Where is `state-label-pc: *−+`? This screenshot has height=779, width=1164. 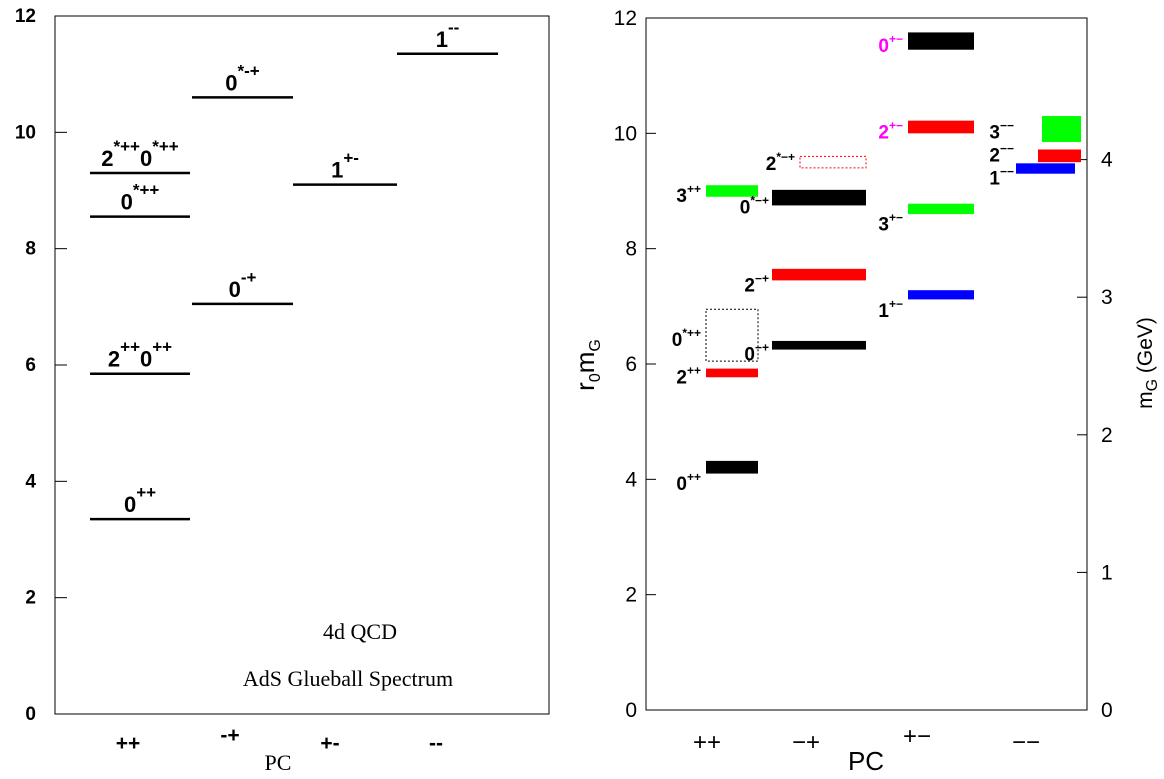
state-label-pc: *−+ is located at coordinates (759, 200).